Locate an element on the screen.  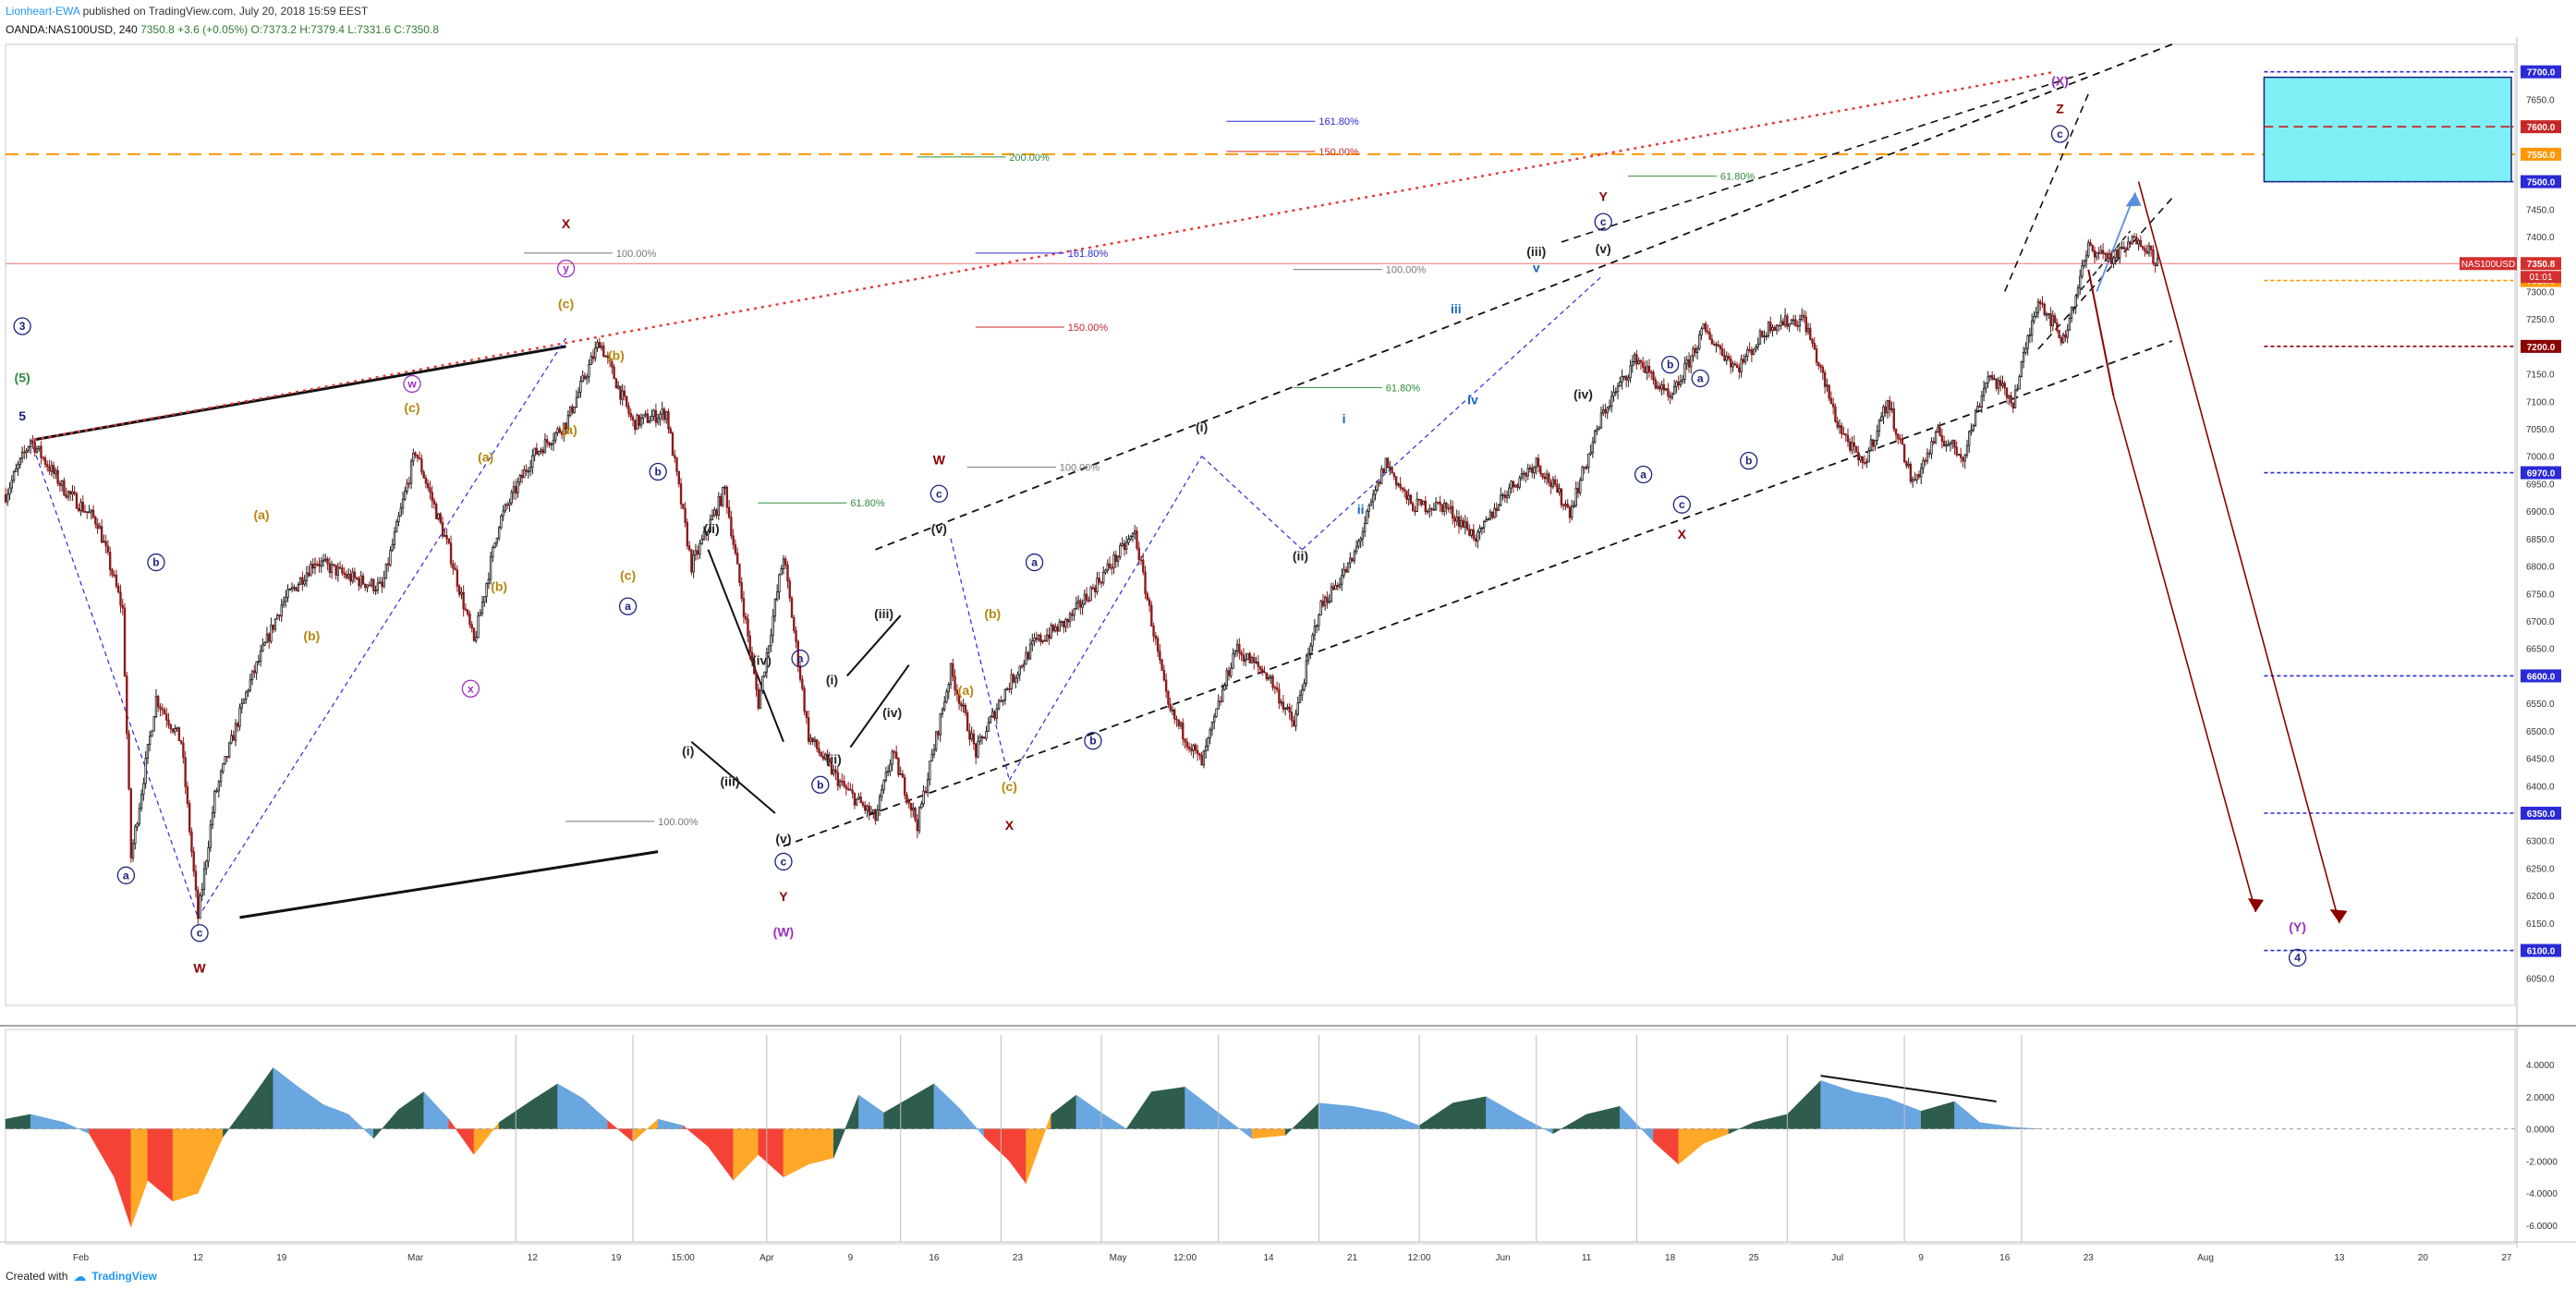
price-tick-label: 6500.0 is located at coordinates (2540, 732).